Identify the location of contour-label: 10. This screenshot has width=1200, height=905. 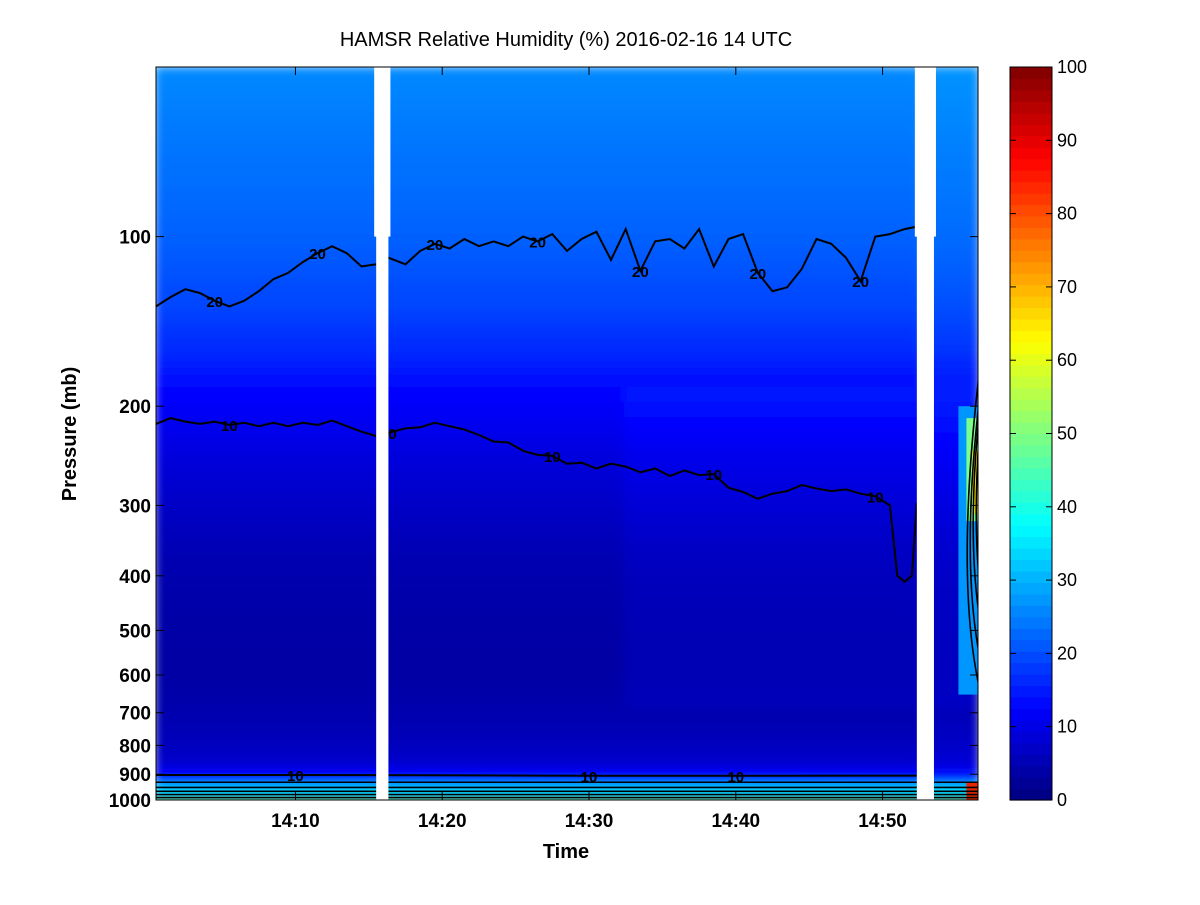
(552, 457).